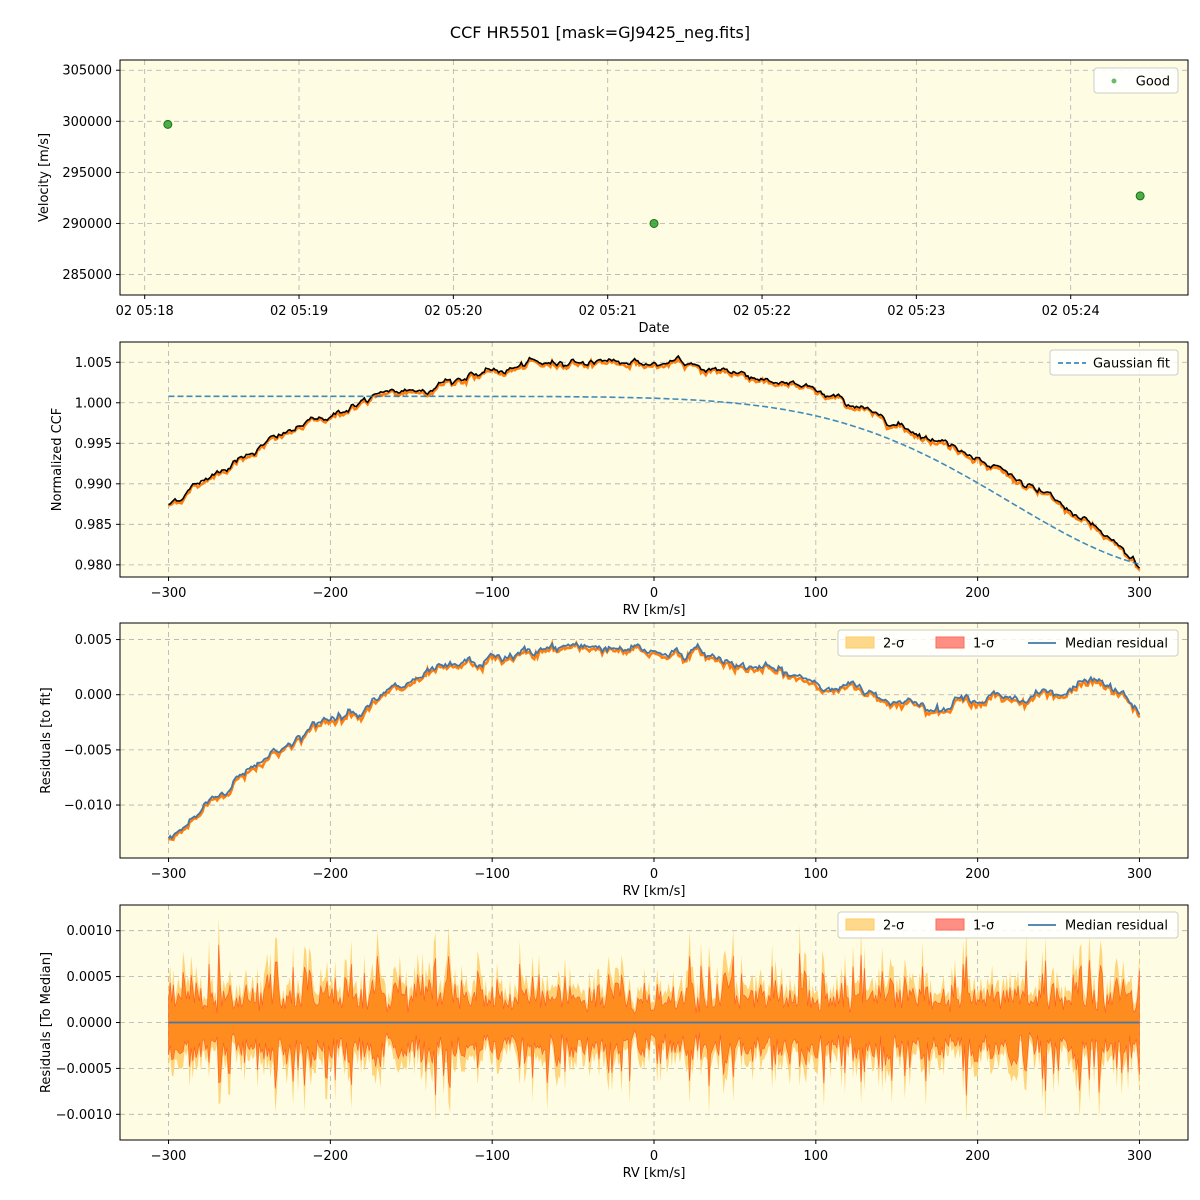 The width and height of the screenshot is (1200, 1200). Describe the element at coordinates (87, 122) in the screenshot. I see `y-tick-label: 300000` at that location.